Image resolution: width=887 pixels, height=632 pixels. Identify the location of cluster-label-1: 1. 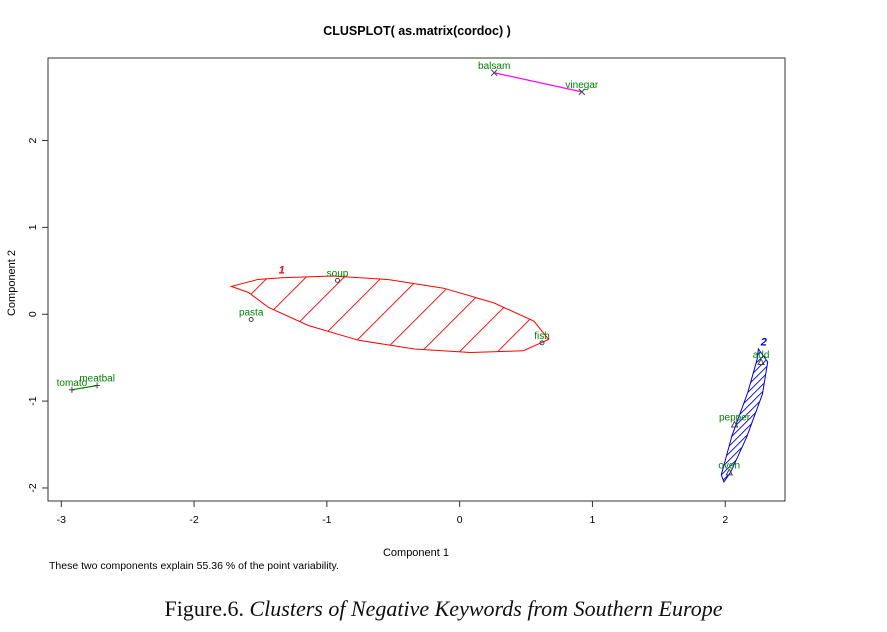
(282, 270).